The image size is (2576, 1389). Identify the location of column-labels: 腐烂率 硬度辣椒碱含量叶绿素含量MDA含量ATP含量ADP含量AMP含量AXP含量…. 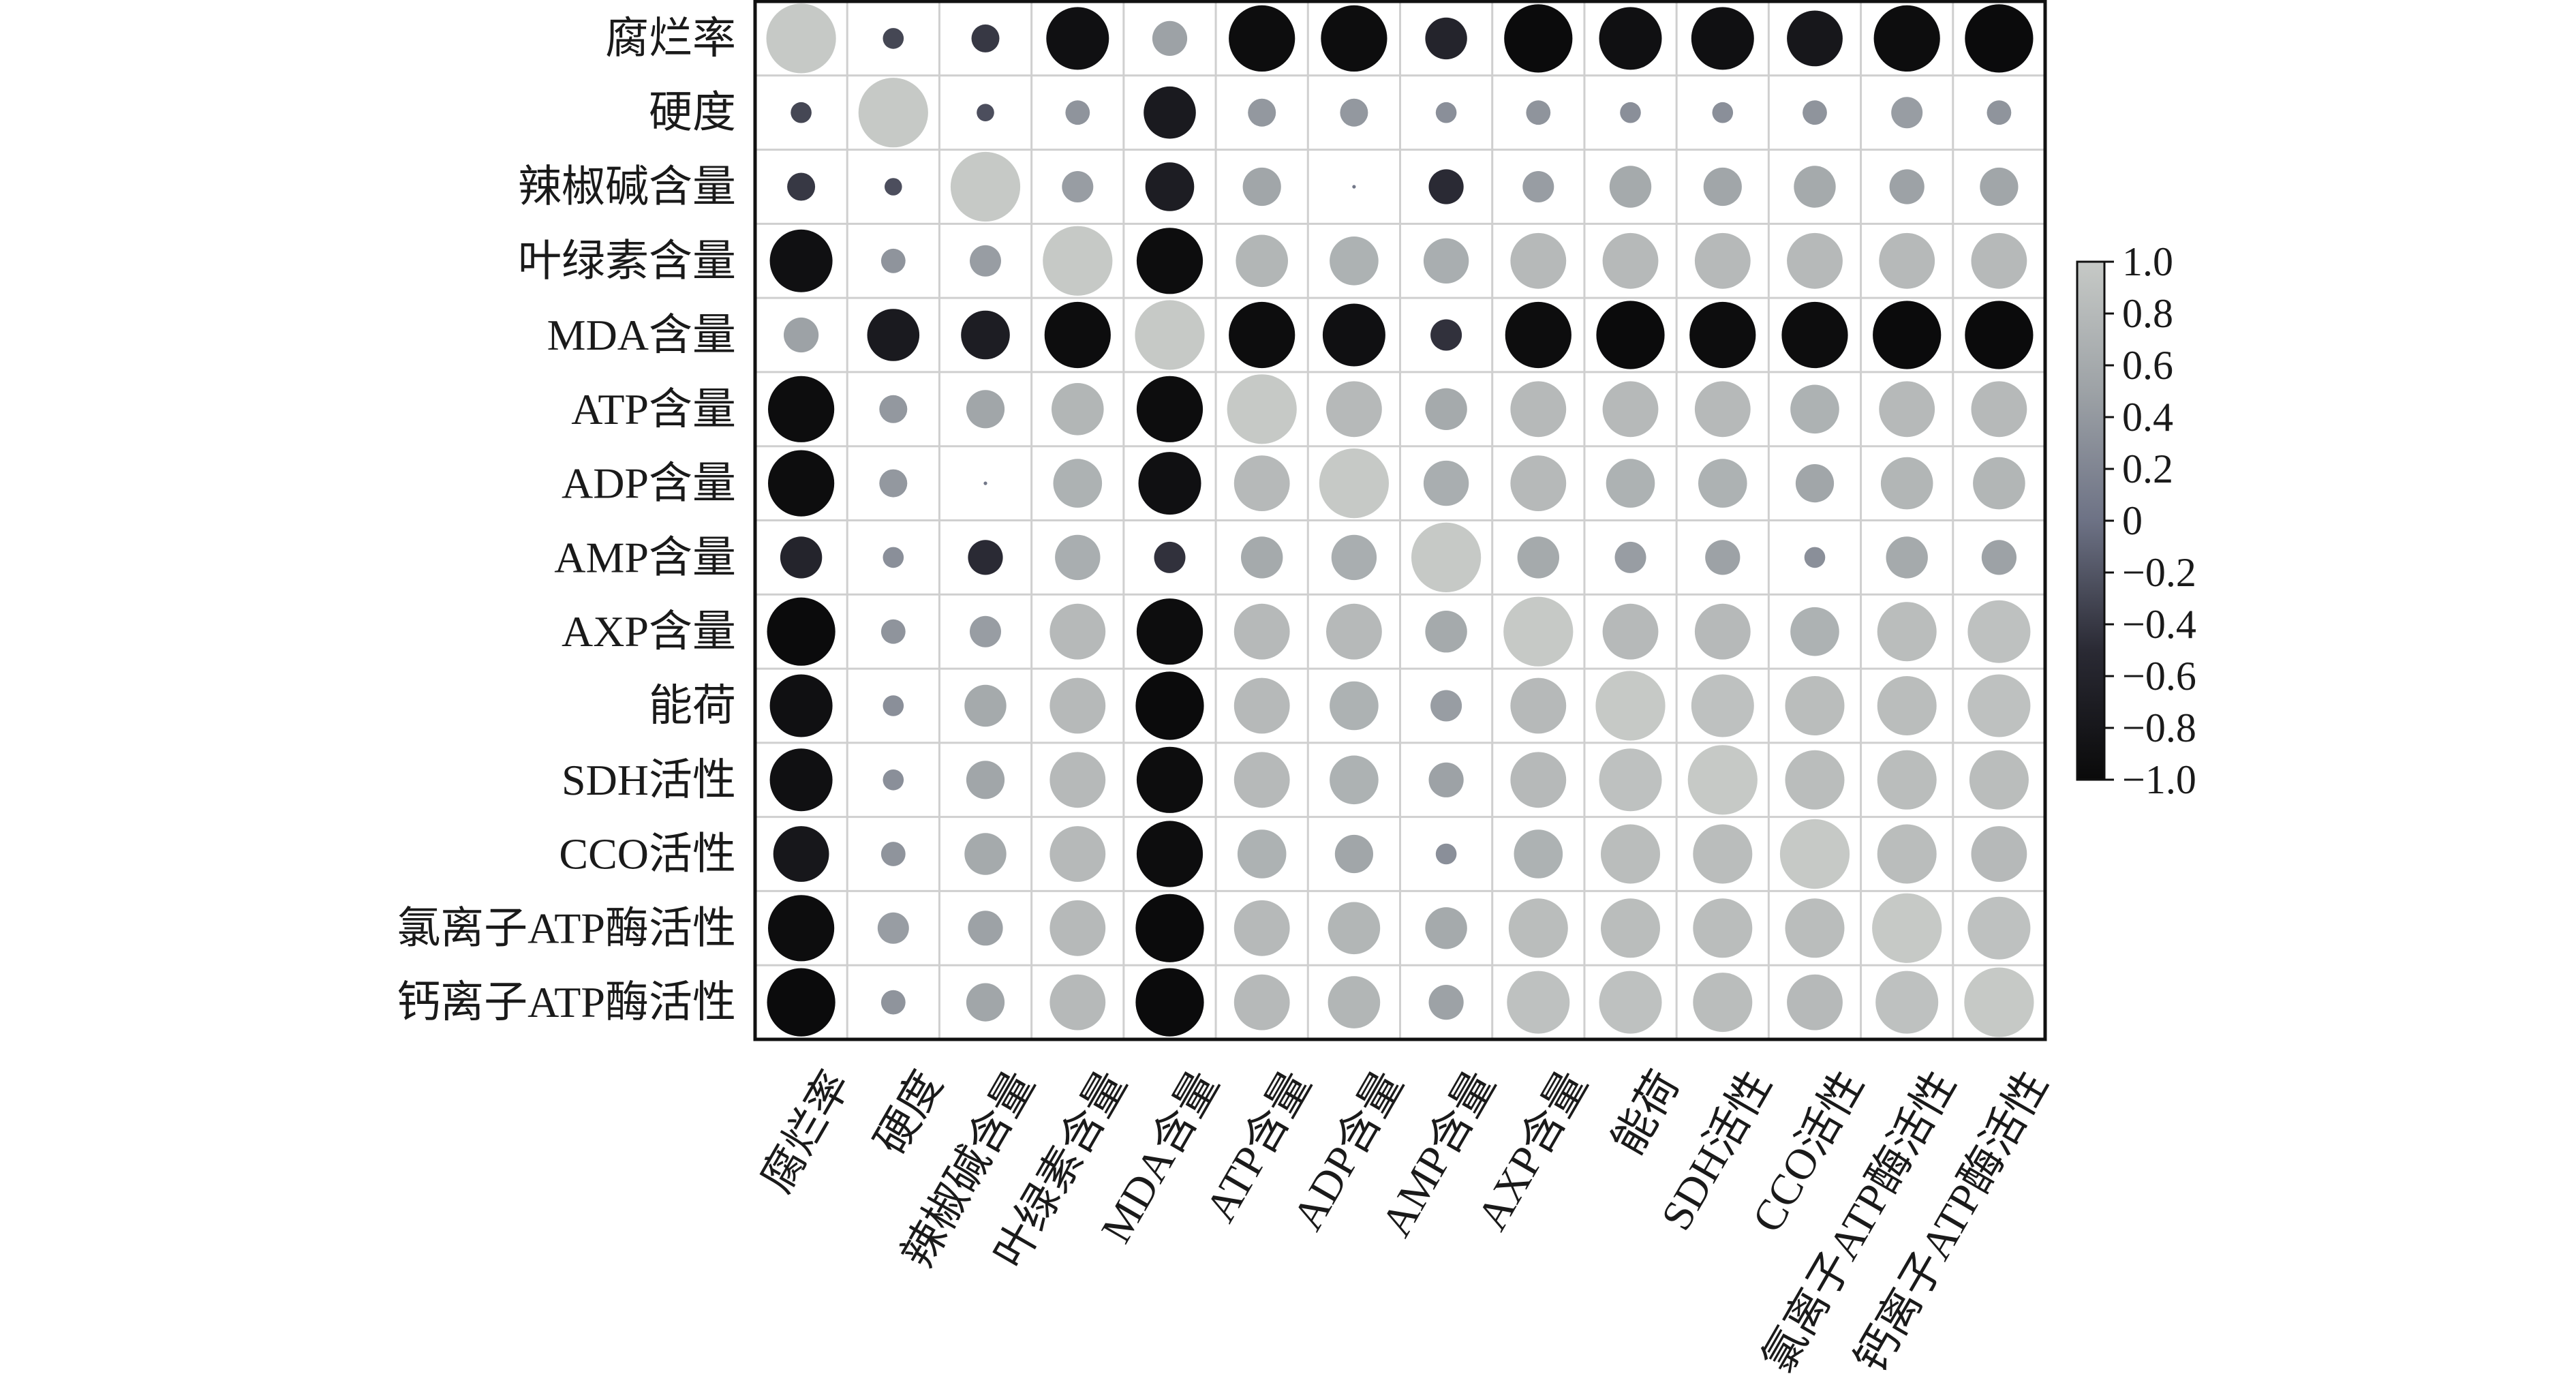
(1405, 1222).